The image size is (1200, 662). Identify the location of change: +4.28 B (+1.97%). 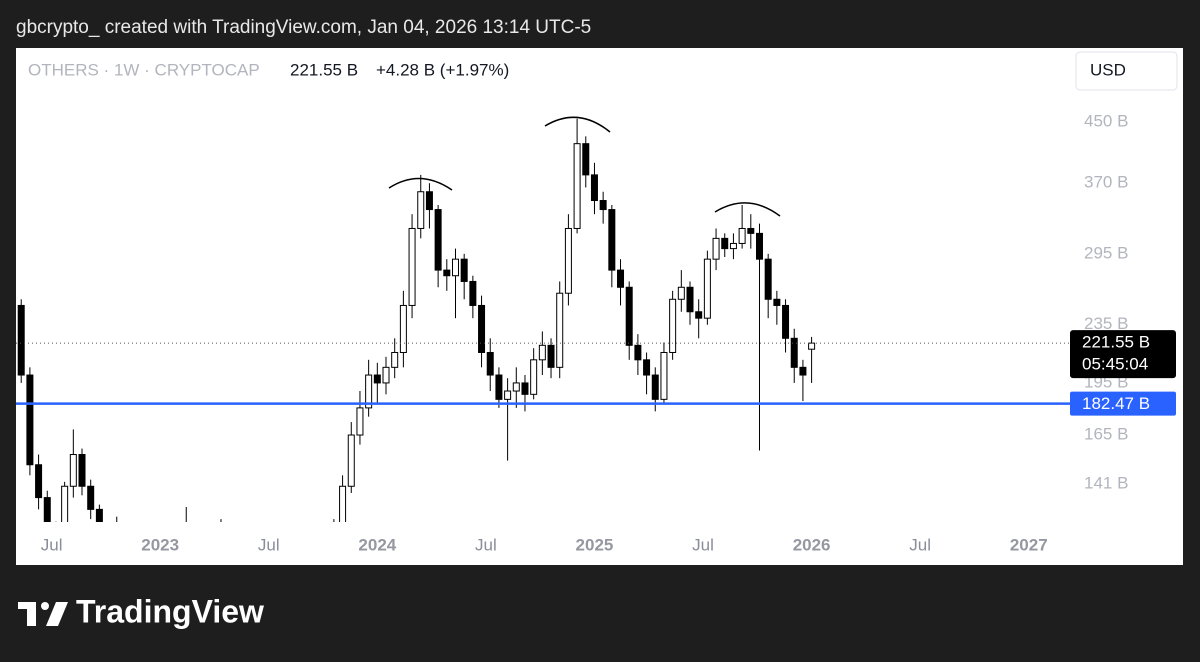
(442, 69).